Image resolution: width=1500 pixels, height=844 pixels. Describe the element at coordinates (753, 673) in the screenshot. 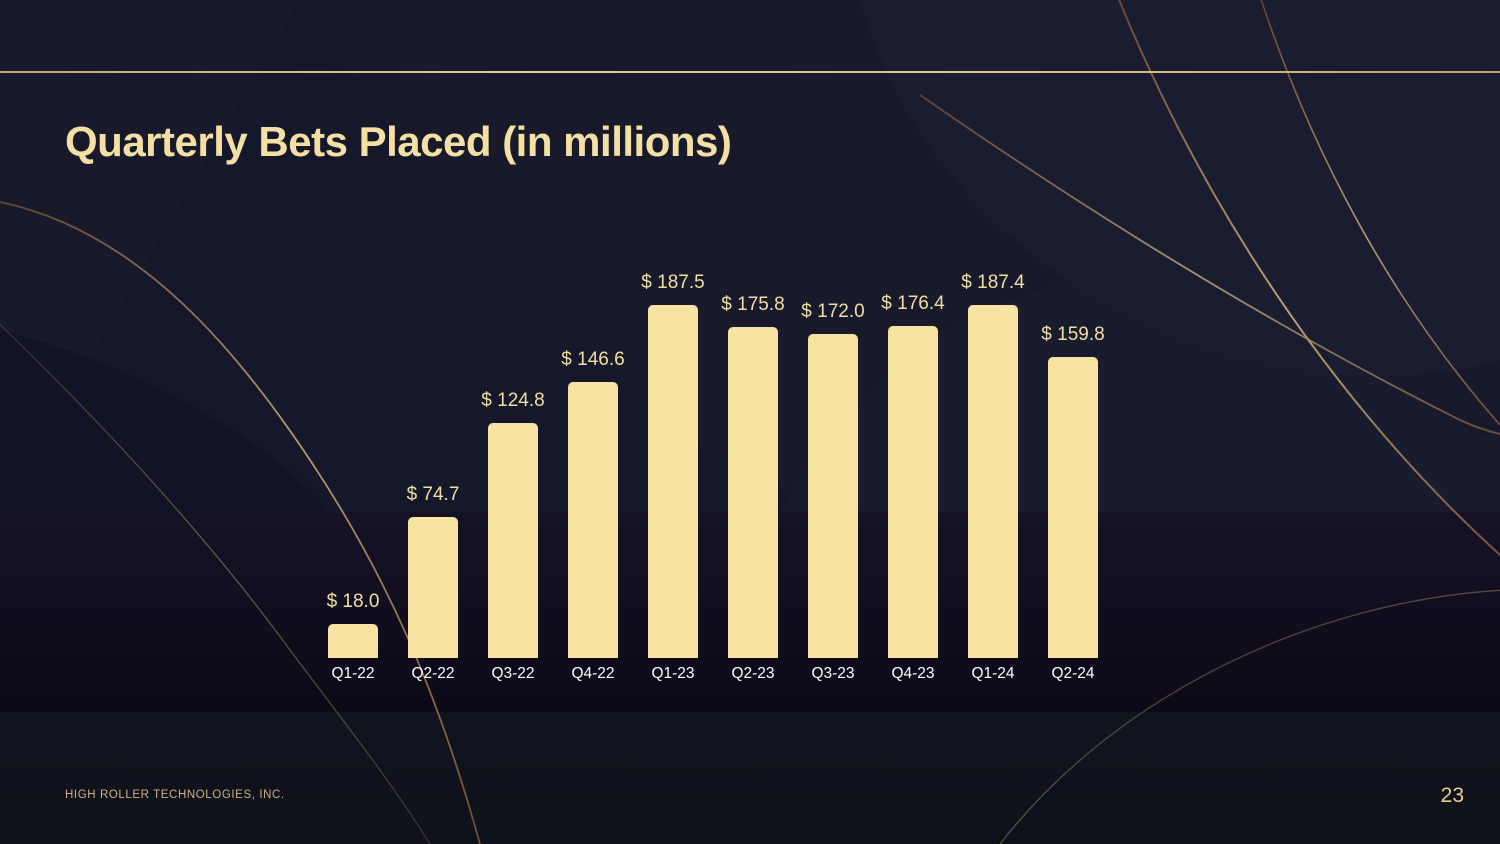

I see `bar-category-label: Q2-23` at that location.